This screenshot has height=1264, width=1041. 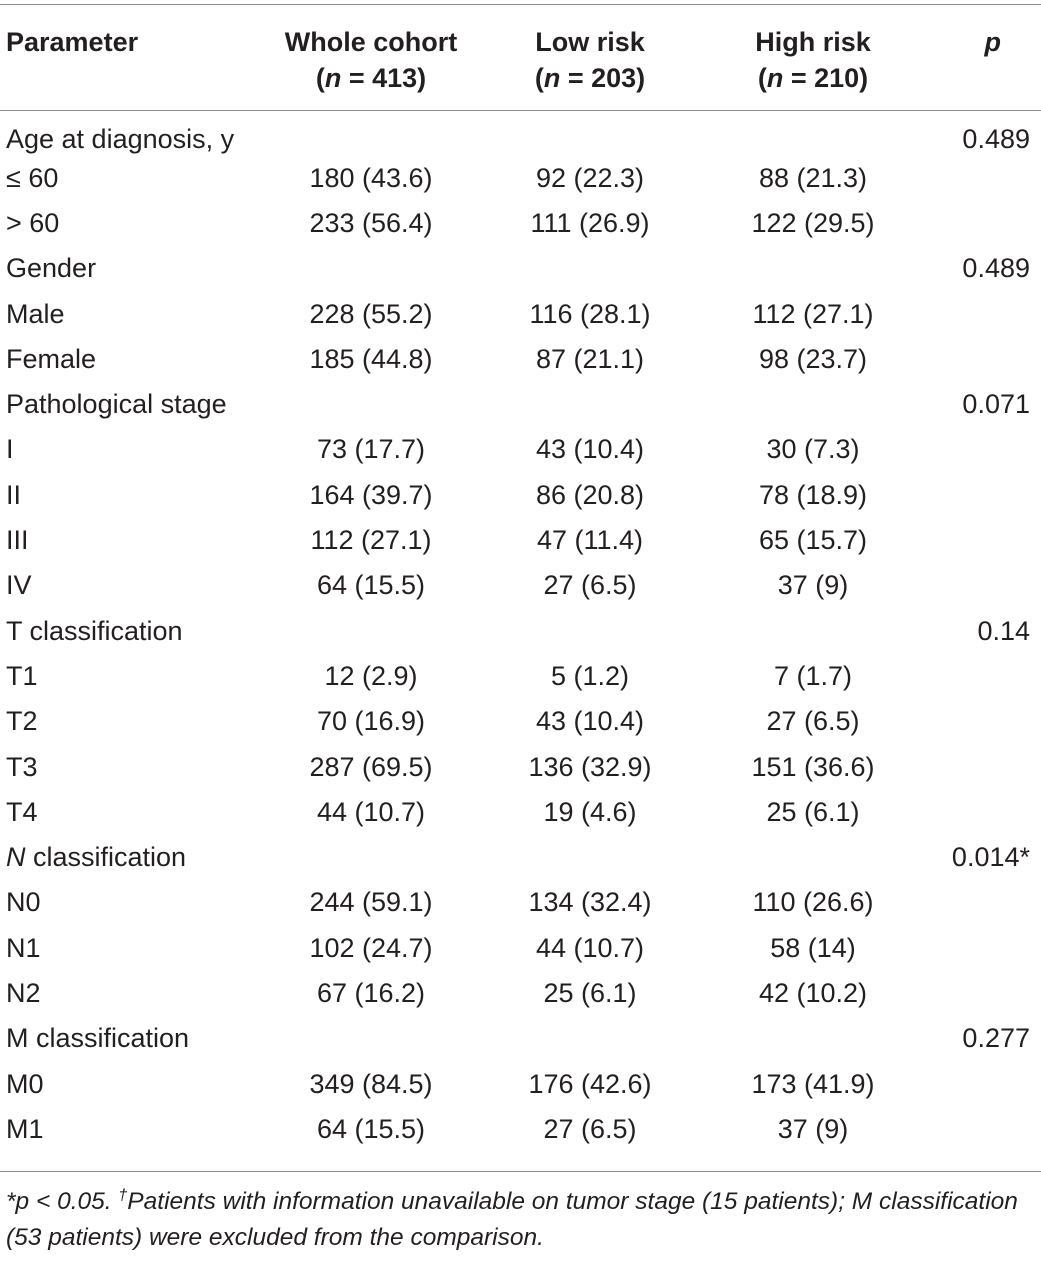 What do you see at coordinates (590, 902) in the screenshot?
I see `cell-low-risk: 134 (32.4)` at bounding box center [590, 902].